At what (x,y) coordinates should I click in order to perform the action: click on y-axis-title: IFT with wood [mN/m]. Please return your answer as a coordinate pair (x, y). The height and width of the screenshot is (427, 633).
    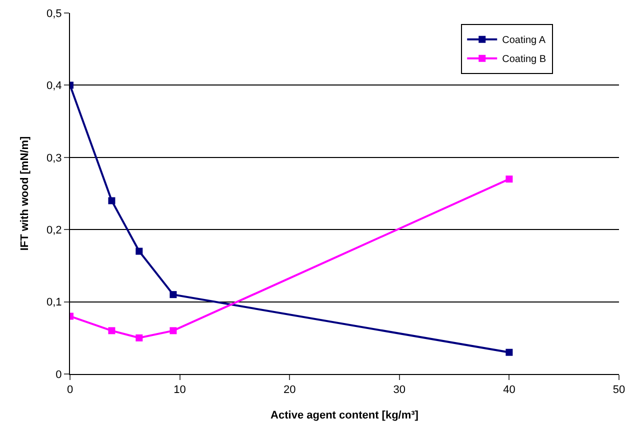
    Looking at the image, I should click on (25, 193).